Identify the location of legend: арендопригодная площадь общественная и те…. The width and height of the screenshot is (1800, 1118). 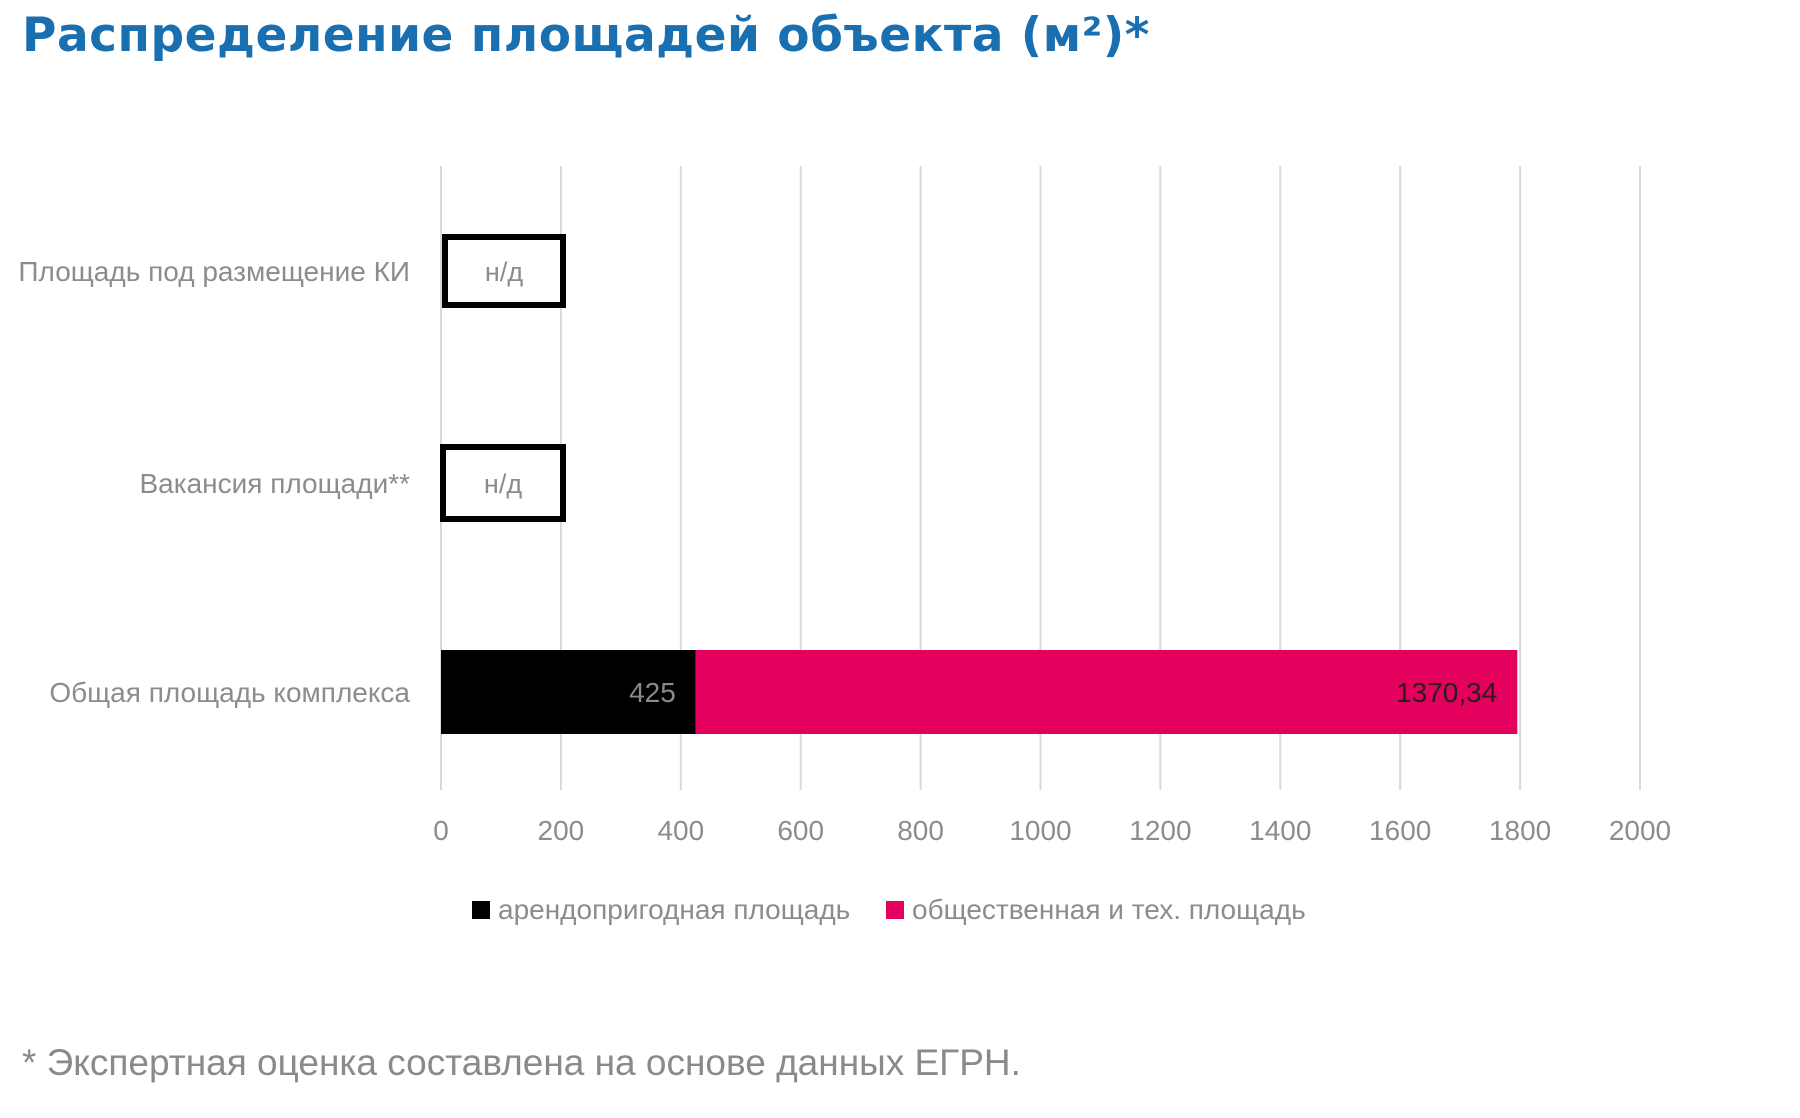
(889, 909).